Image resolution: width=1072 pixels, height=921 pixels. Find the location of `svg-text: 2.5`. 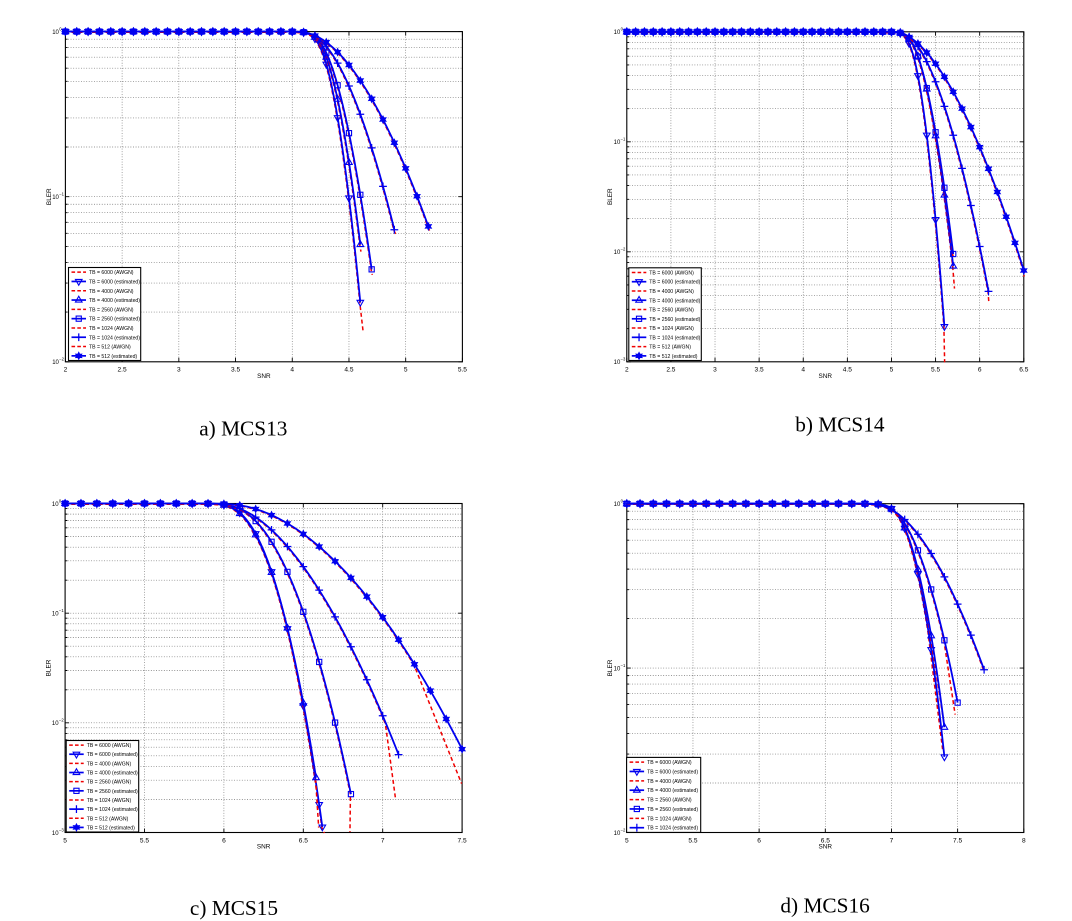

svg-text: 2.5 is located at coordinates (670, 370).